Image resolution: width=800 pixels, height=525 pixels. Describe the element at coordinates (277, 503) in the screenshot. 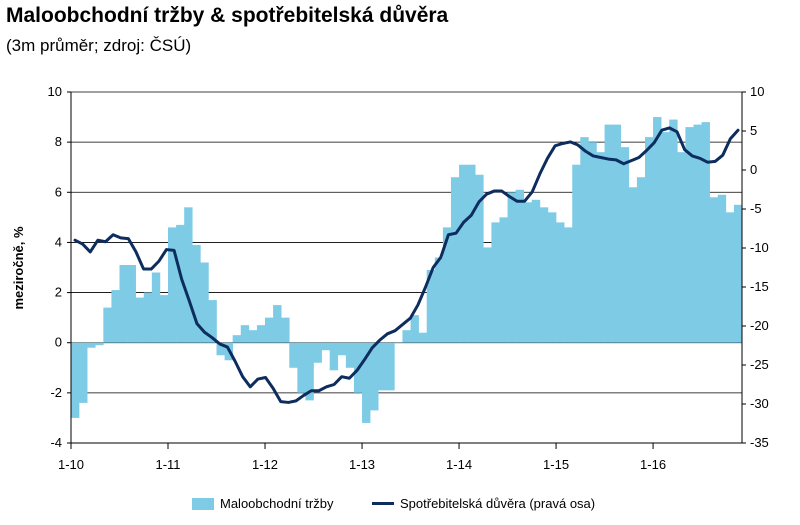

I see `legend-label-bars: Maloobchodní tržby` at that location.